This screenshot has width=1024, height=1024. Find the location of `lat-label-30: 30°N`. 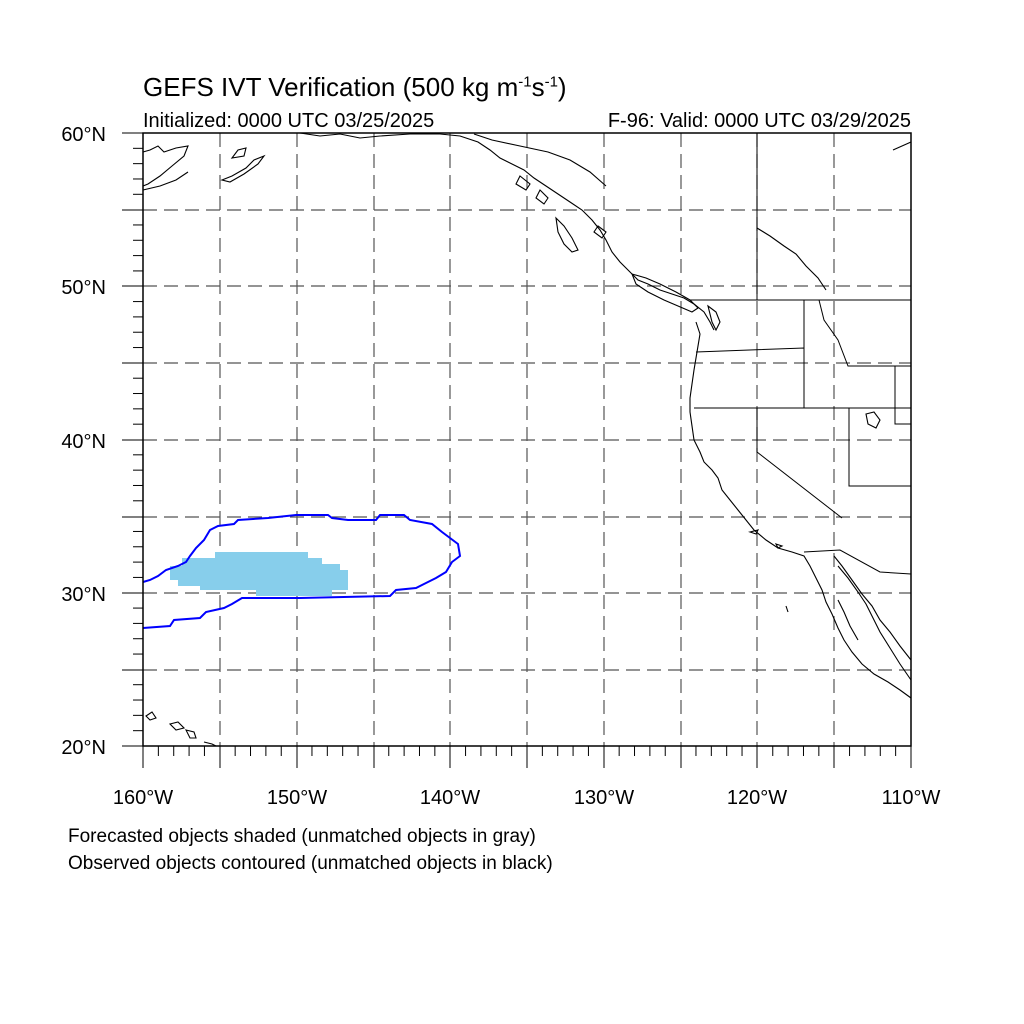

lat-label-30: 30°N is located at coordinates (83, 595).